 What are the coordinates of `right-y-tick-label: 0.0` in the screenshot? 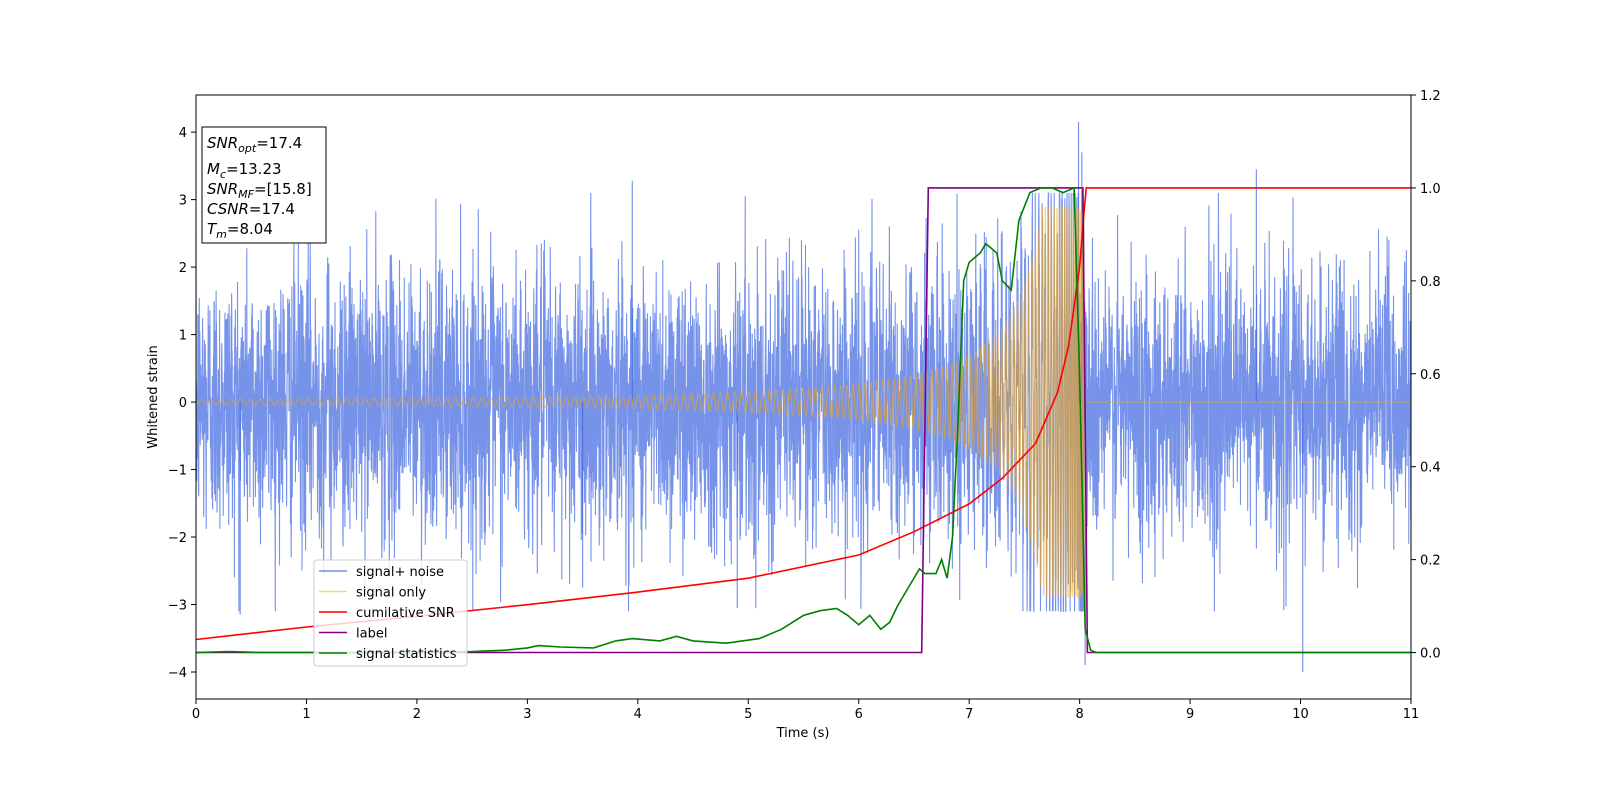 It's located at (1430, 654).